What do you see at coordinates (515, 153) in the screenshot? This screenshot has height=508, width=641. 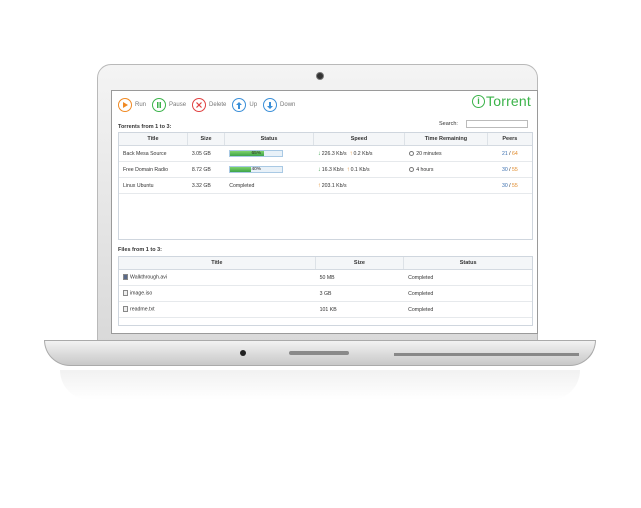 I see `peers-total: 64` at bounding box center [515, 153].